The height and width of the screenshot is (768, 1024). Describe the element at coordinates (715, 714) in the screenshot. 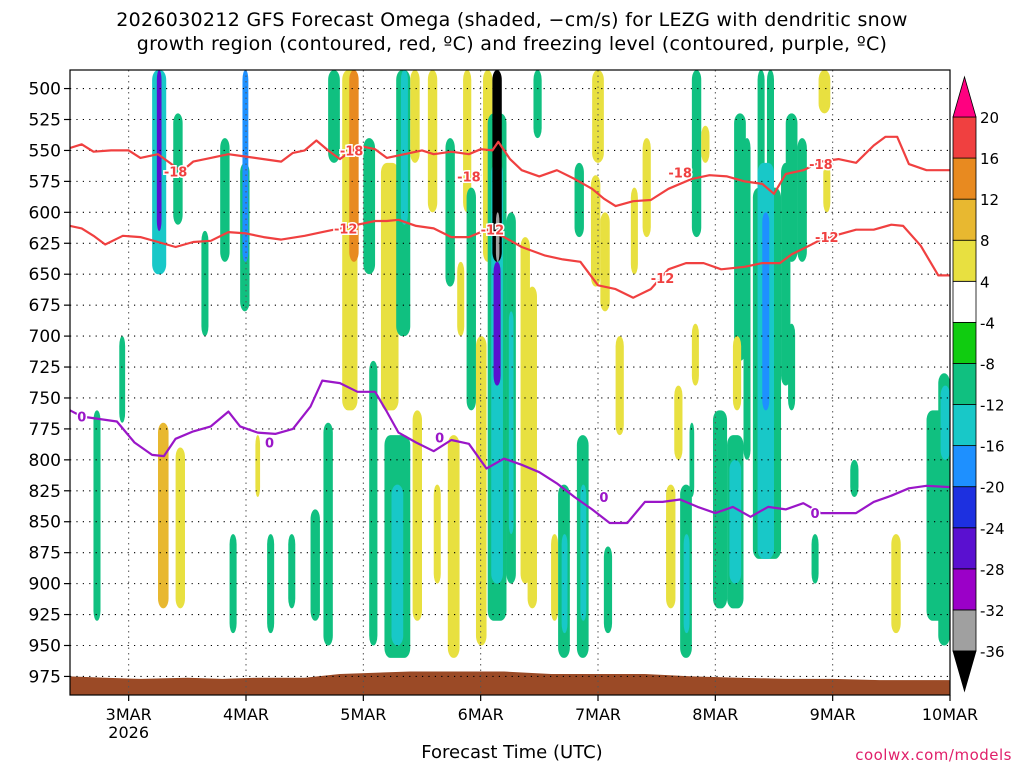

I see `x-tick-label: 8MAR` at that location.